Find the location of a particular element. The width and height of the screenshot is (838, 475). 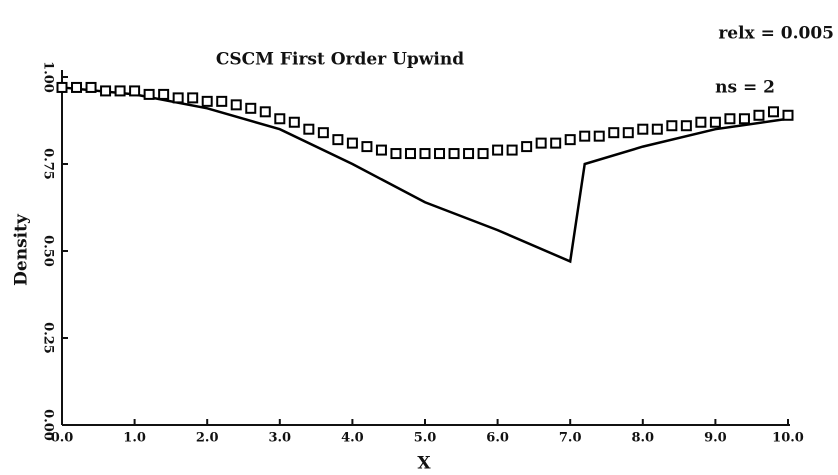

x-tick-label: 2.0 is located at coordinates (207, 438).